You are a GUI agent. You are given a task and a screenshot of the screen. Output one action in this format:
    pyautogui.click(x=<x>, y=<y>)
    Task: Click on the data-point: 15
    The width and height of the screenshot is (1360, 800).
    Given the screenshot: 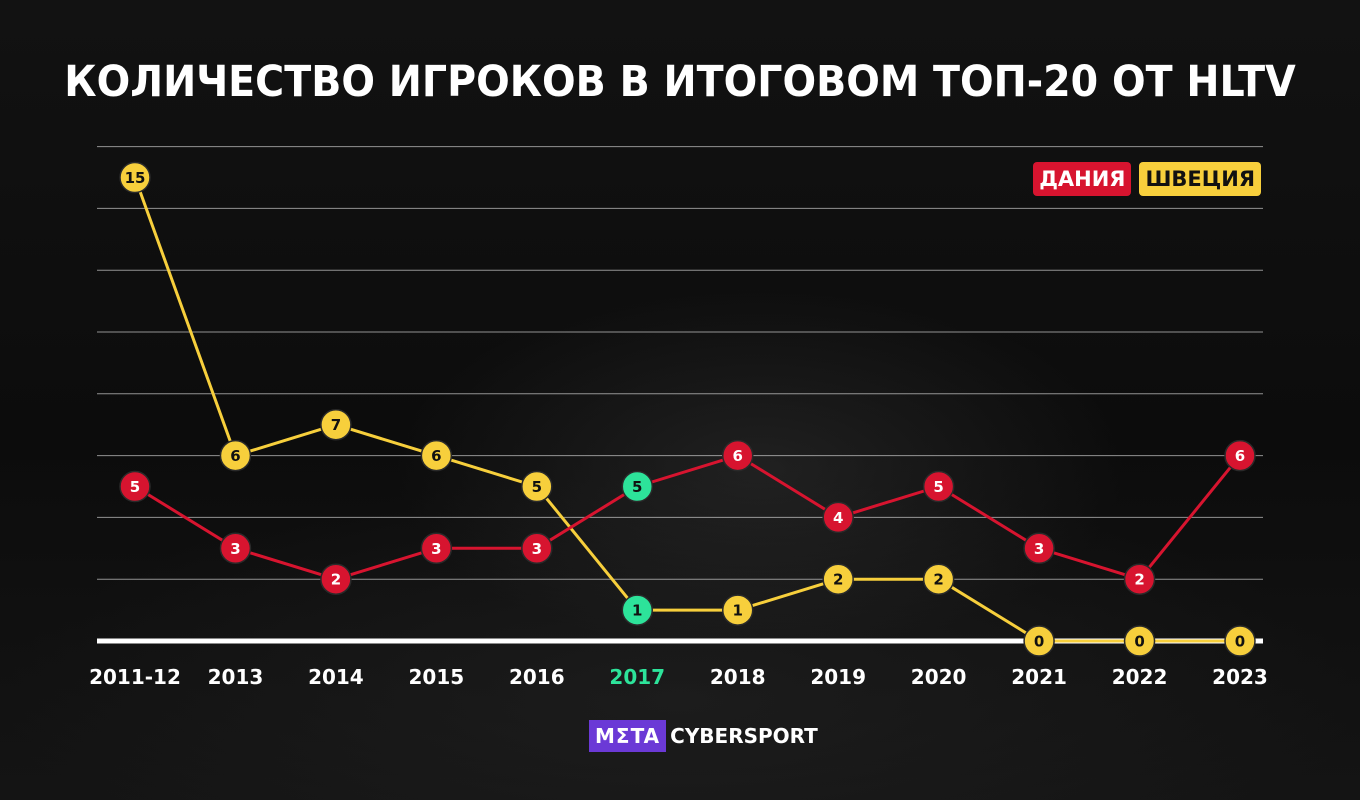 What is the action you would take?
    pyautogui.click(x=135, y=177)
    